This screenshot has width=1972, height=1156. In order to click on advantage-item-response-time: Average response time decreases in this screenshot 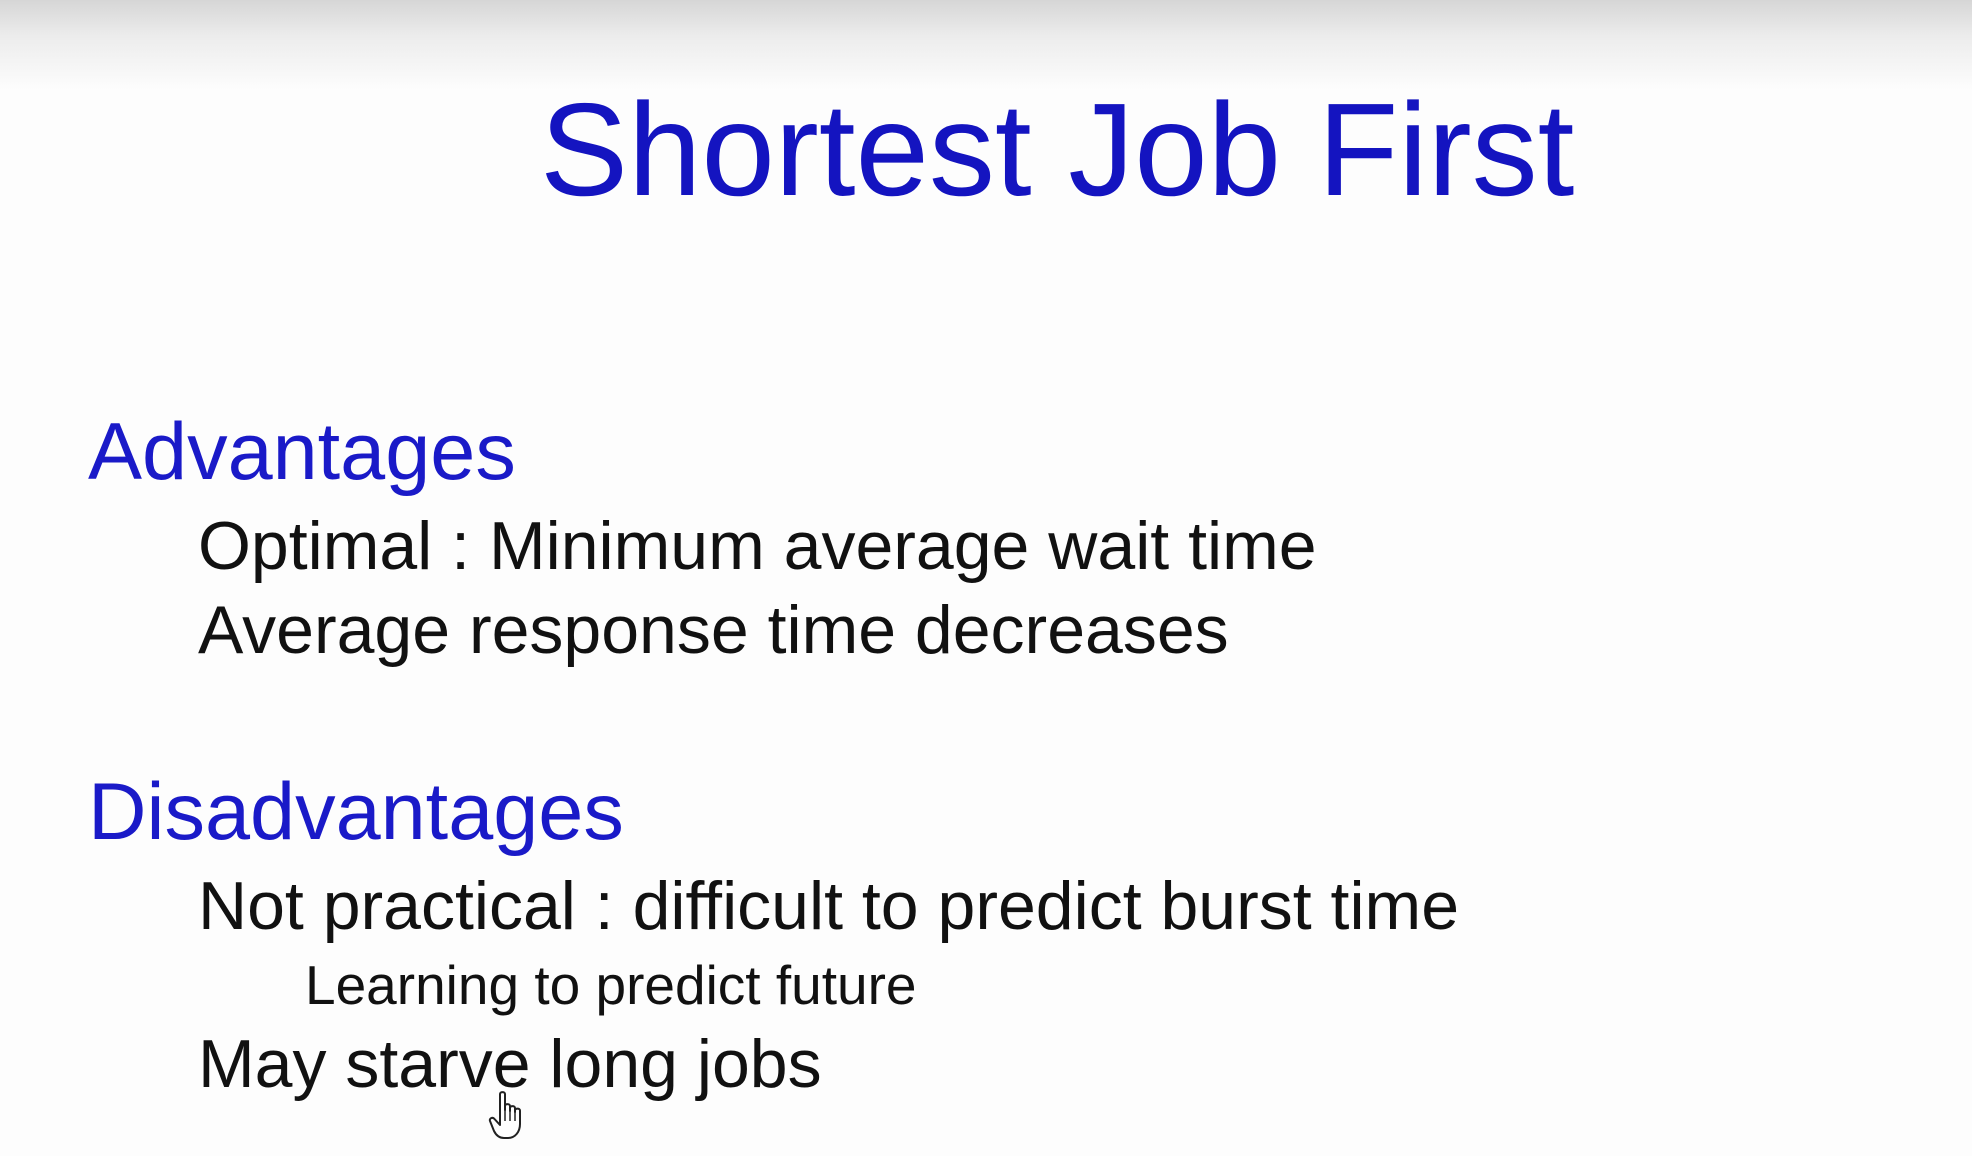, I will do `click(713, 630)`.